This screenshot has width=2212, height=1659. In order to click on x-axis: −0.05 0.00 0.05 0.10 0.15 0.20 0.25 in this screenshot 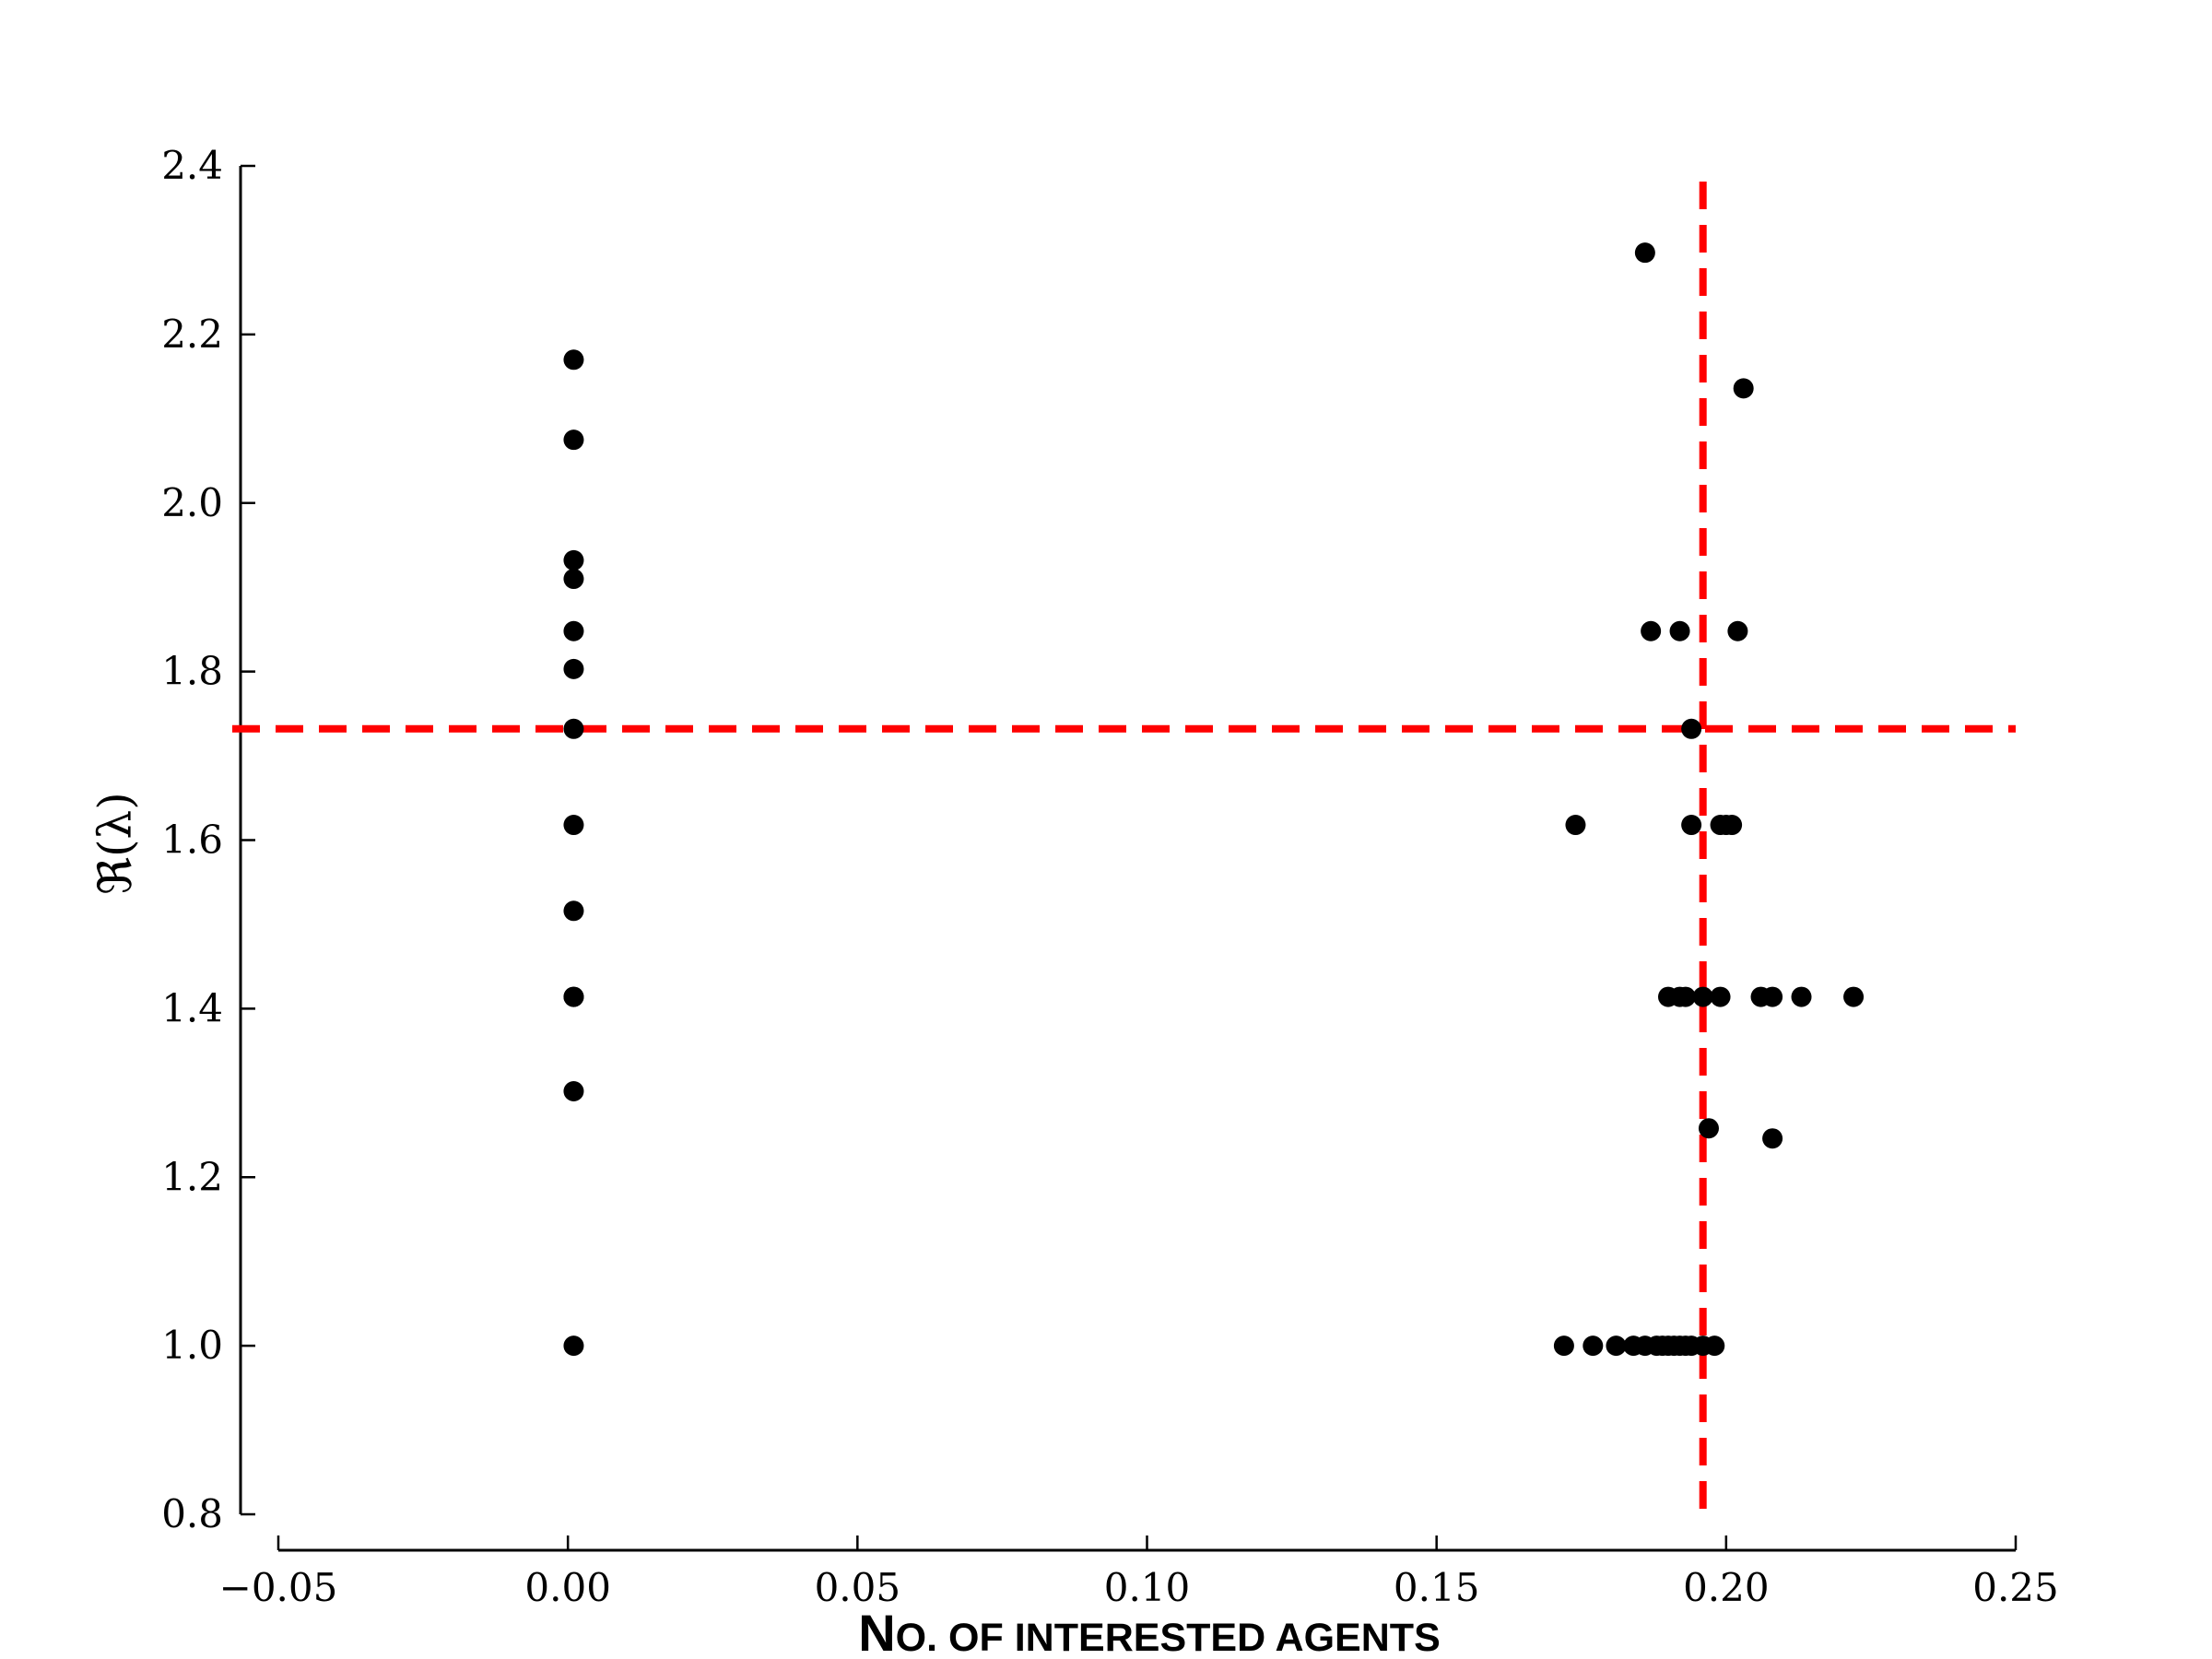, I will do `click(1139, 1572)`.